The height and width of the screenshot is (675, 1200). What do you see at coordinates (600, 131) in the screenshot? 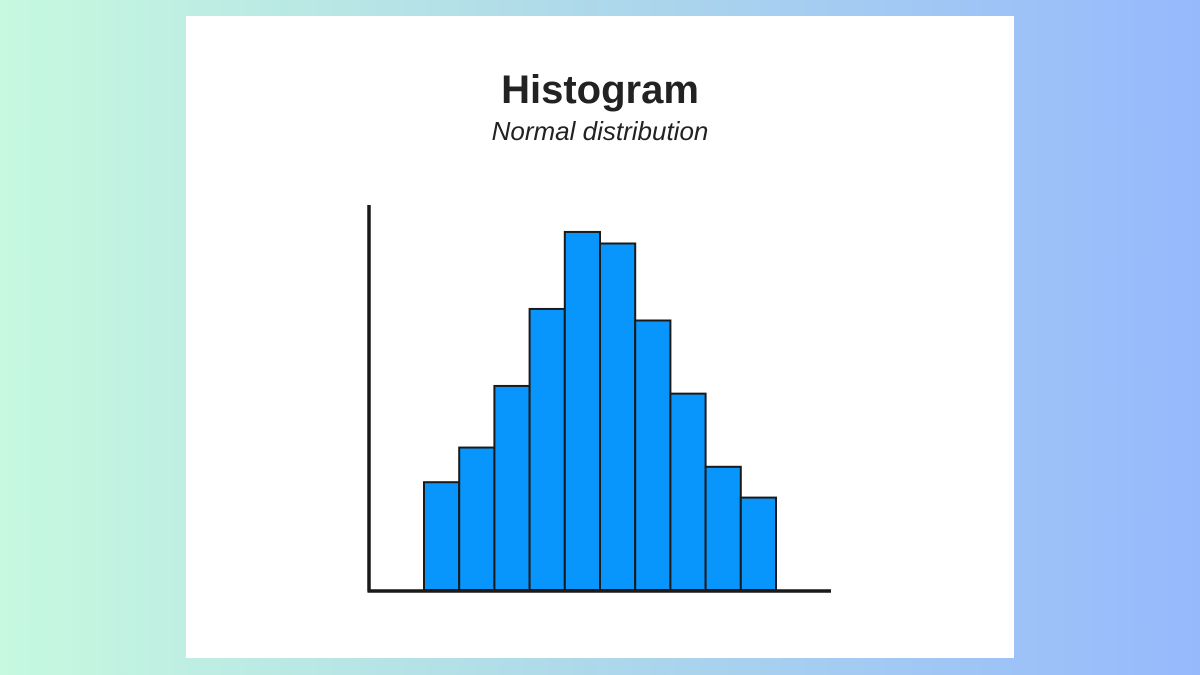
I see `chart-subtitle: Normal distribution` at bounding box center [600, 131].